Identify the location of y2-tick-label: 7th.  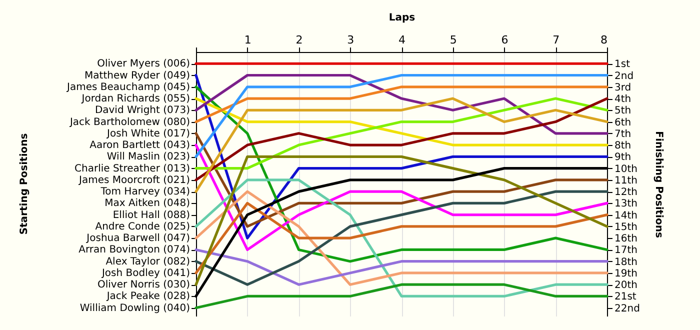
(623, 134).